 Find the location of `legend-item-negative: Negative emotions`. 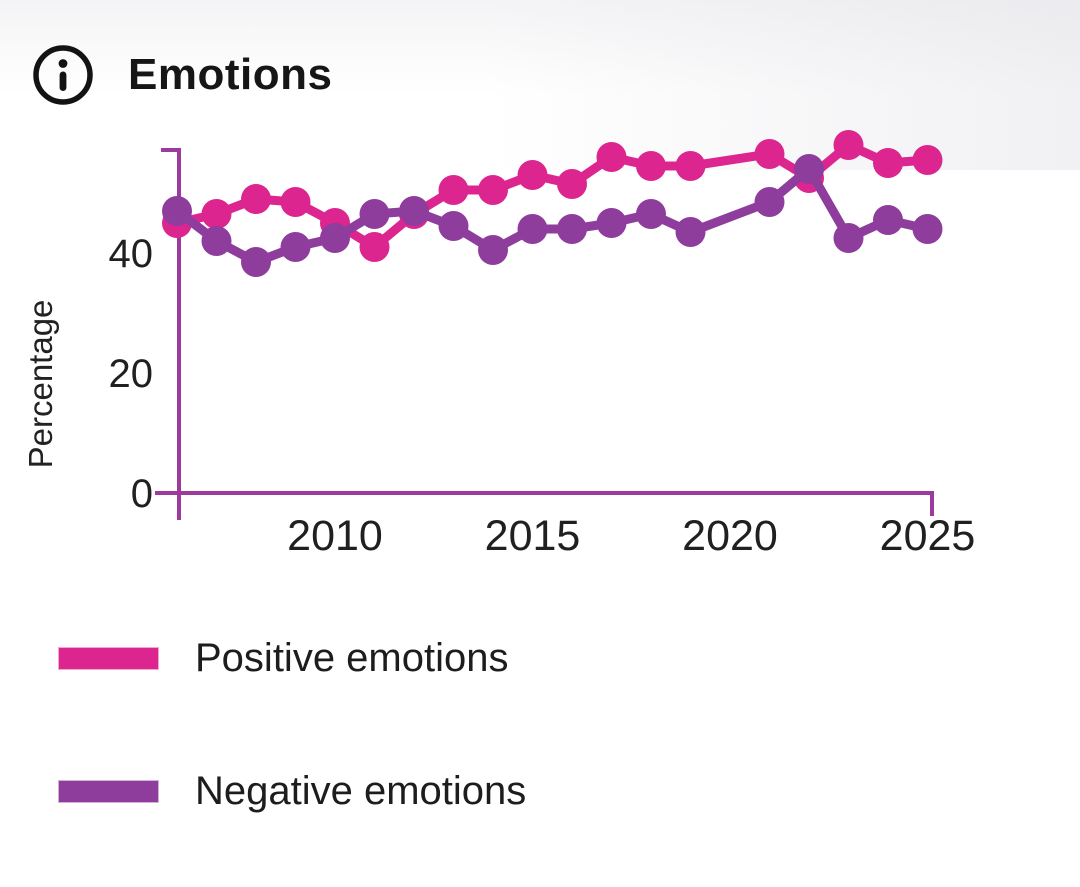

legend-item-negative: Negative emotions is located at coordinates (292, 791).